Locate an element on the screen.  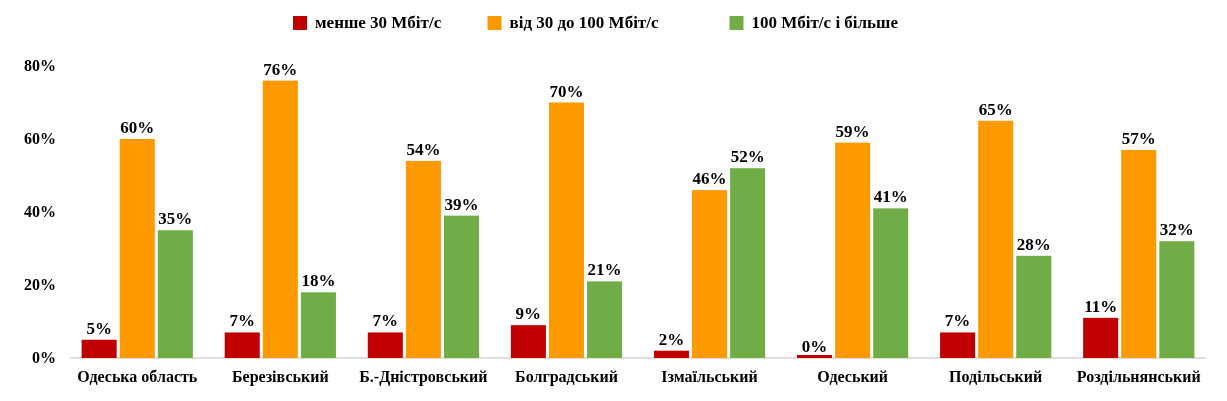
y-tick-label: 80% is located at coordinates (40, 65).